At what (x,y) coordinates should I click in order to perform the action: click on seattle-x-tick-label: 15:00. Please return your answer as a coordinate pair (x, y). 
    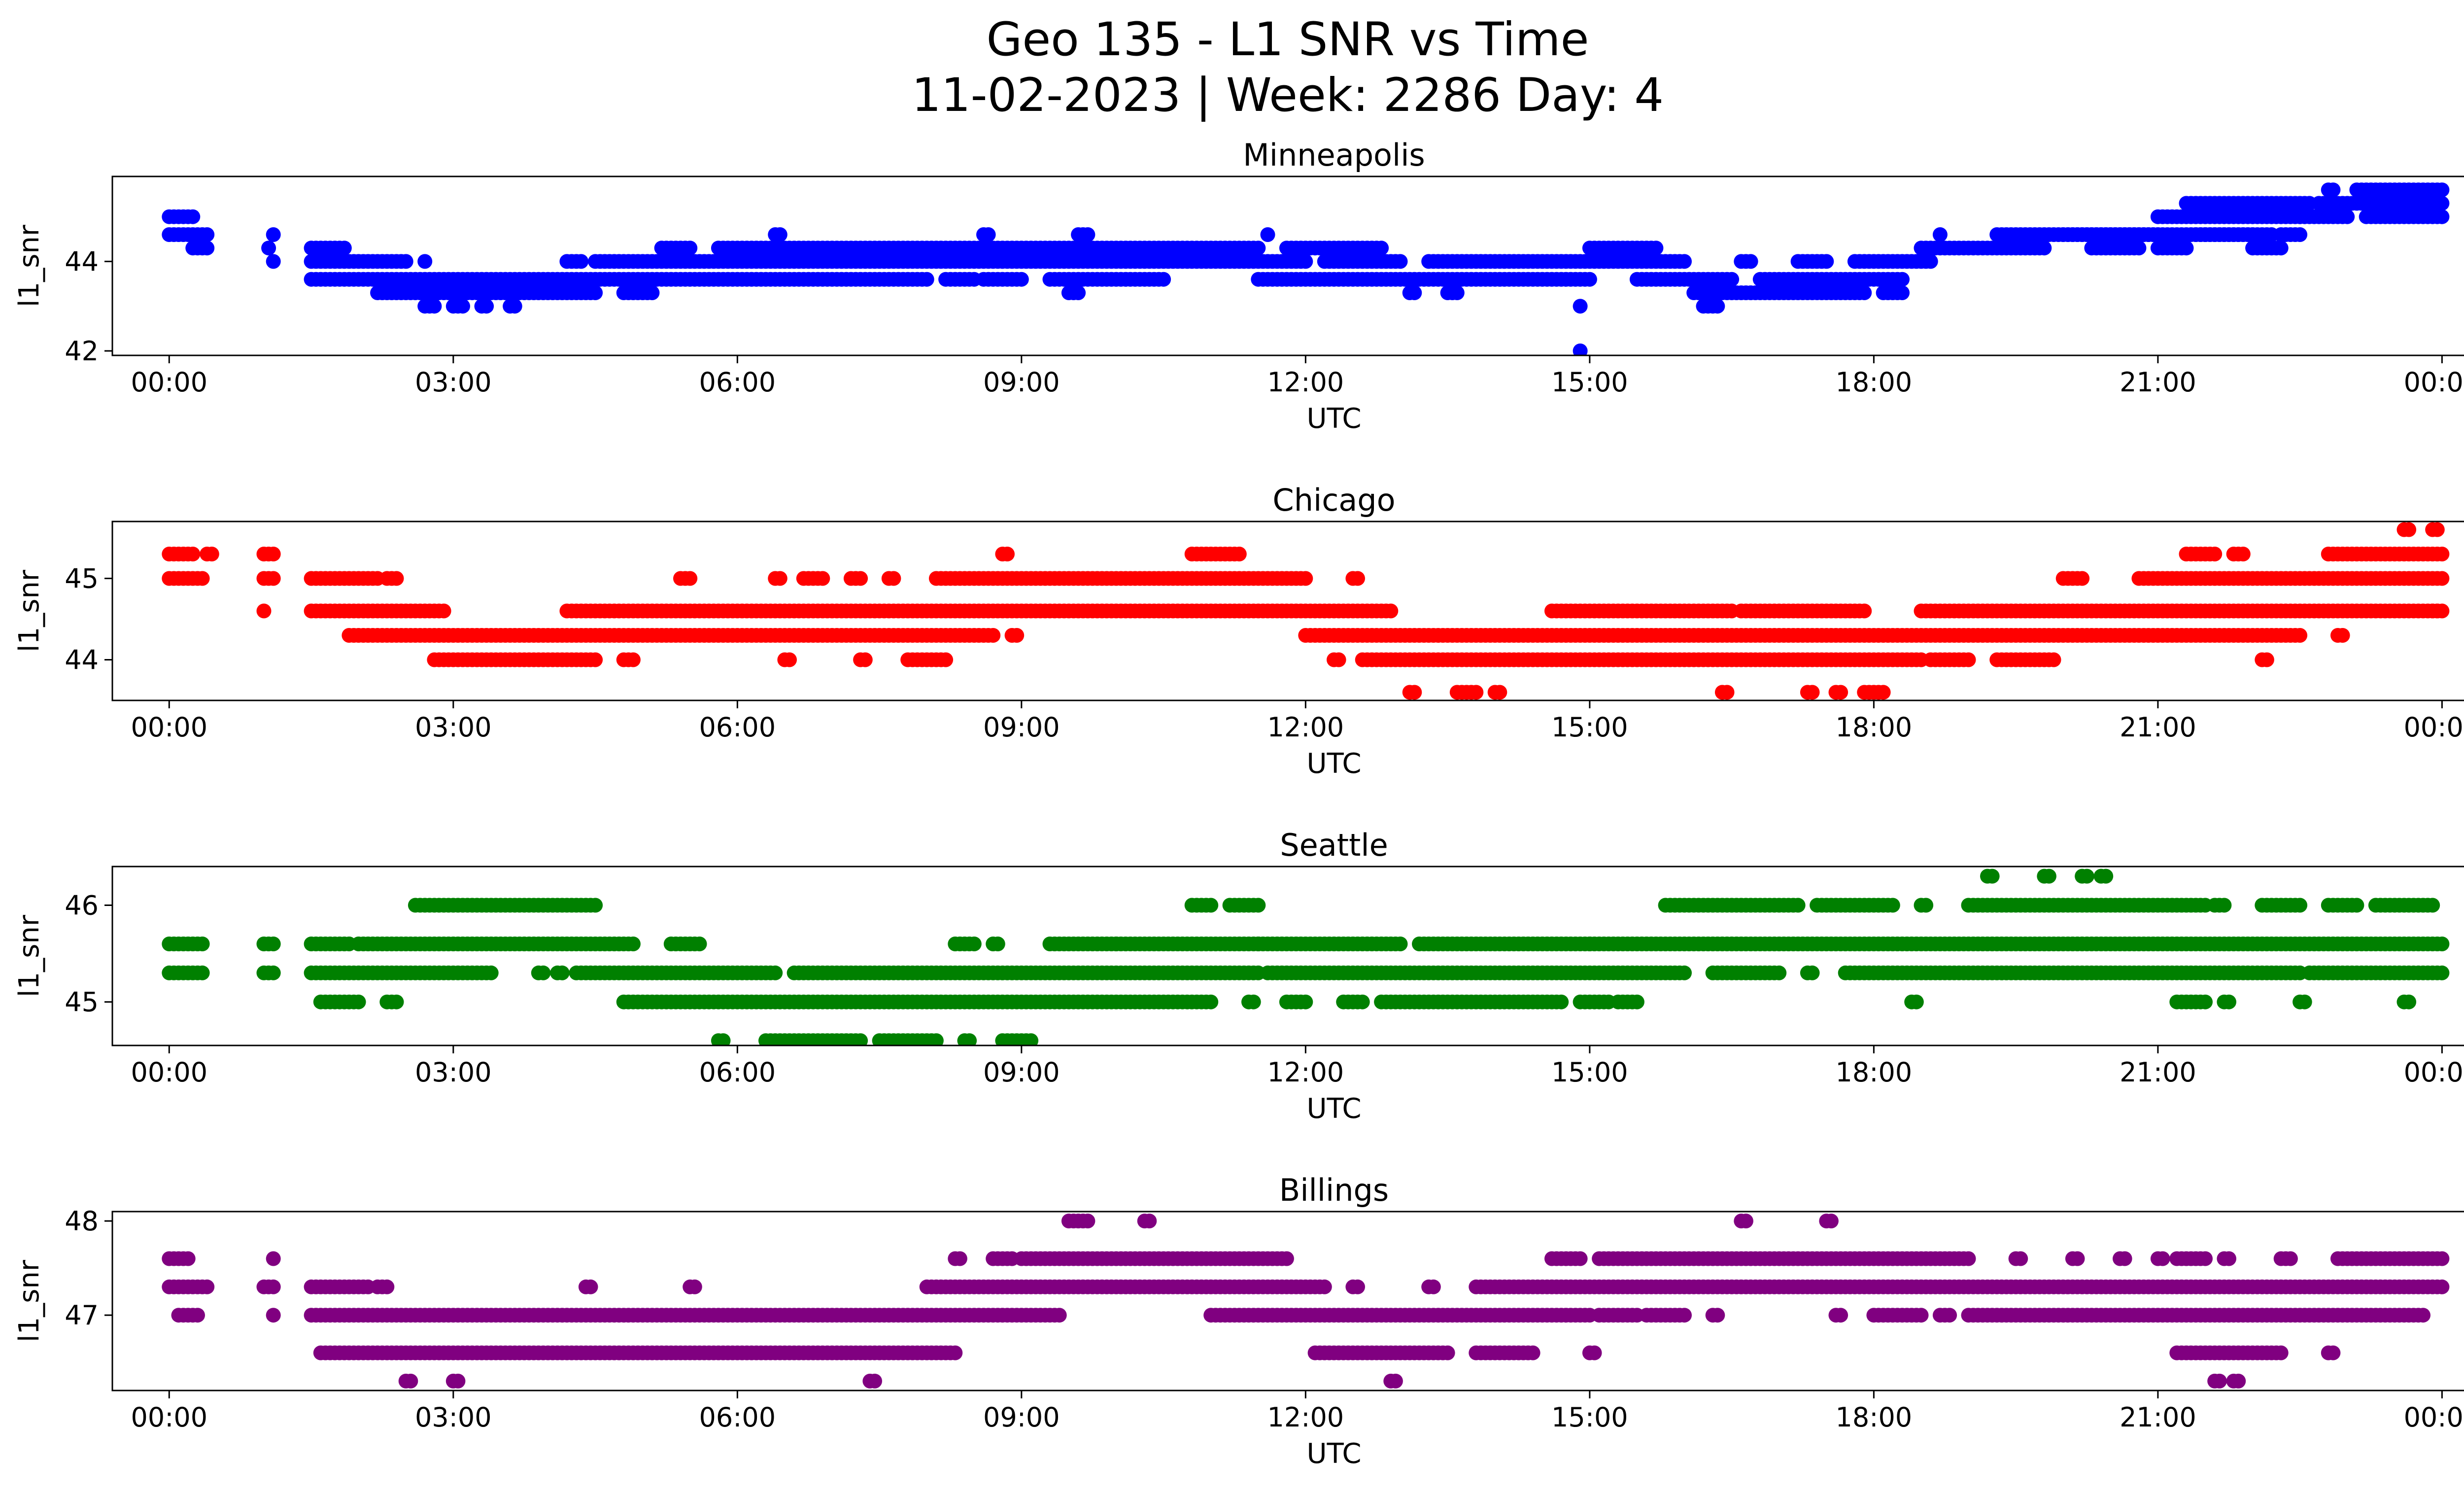
    Looking at the image, I should click on (1589, 1072).